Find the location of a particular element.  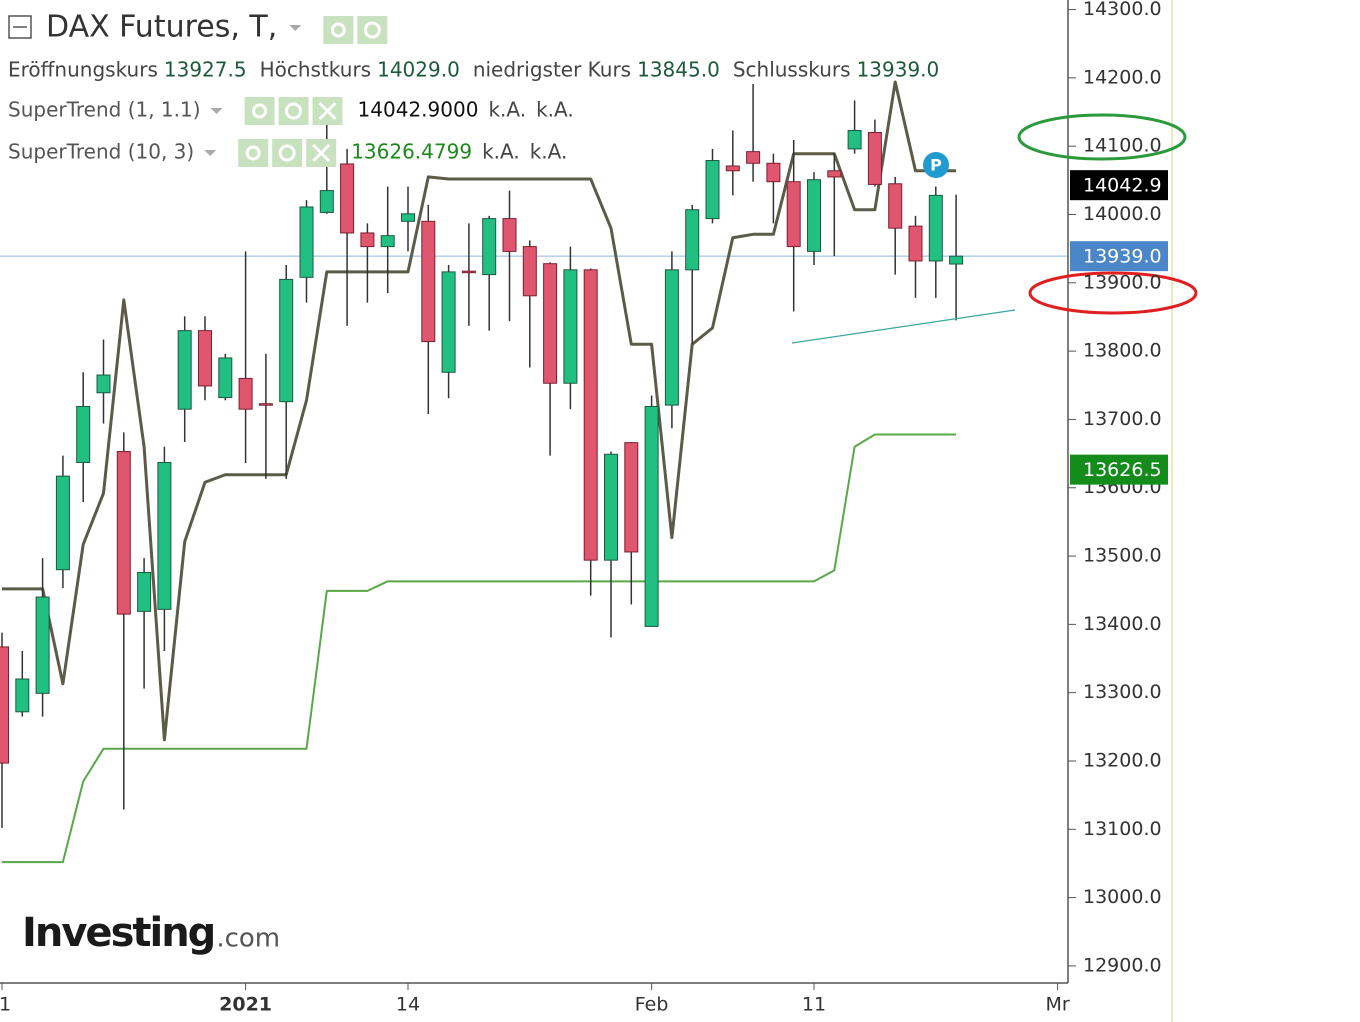

legend-label: SuperTrend (10, 3) is located at coordinates (101, 152).